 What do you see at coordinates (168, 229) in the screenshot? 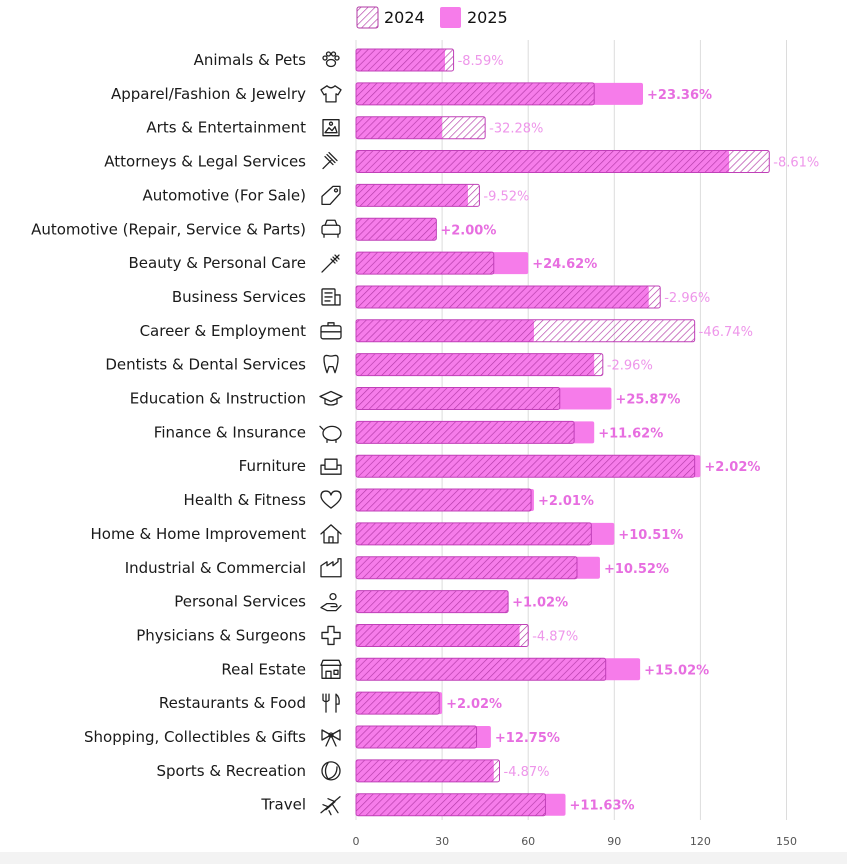
I see `category-label: Automotive (Repair, Service & Parts)` at bounding box center [168, 229].